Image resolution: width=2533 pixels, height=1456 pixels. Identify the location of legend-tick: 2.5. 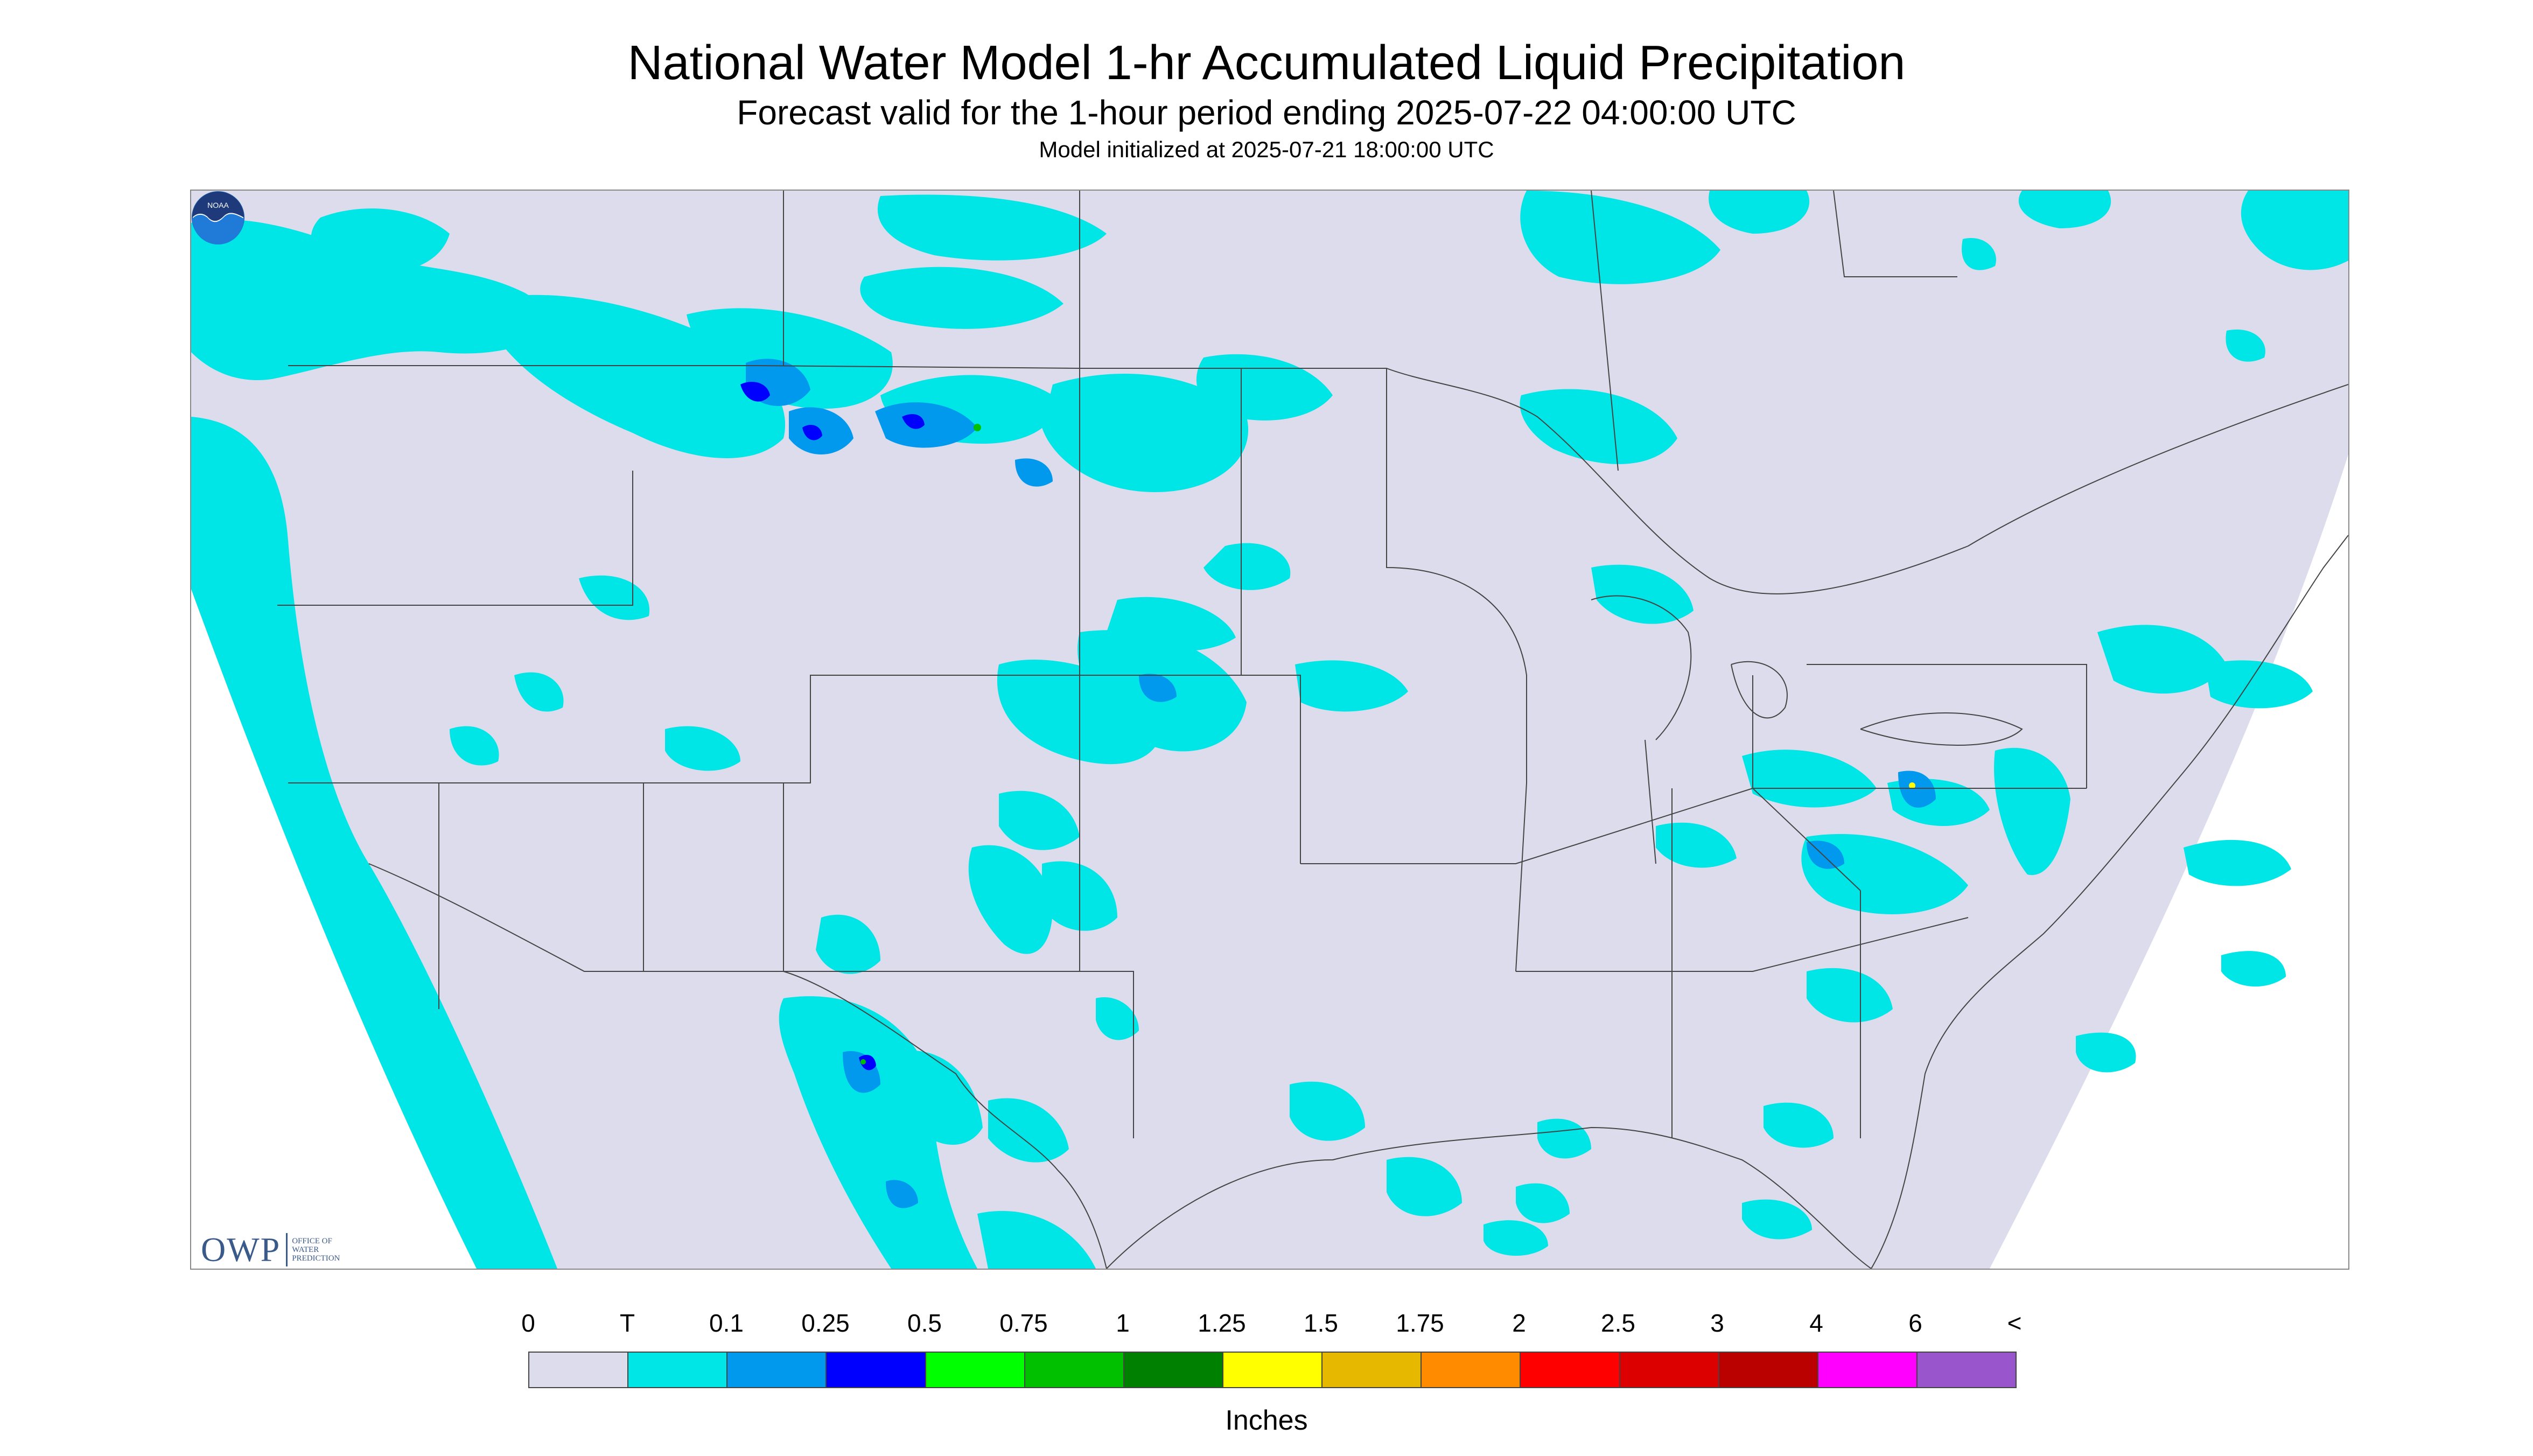
(1618, 1323).